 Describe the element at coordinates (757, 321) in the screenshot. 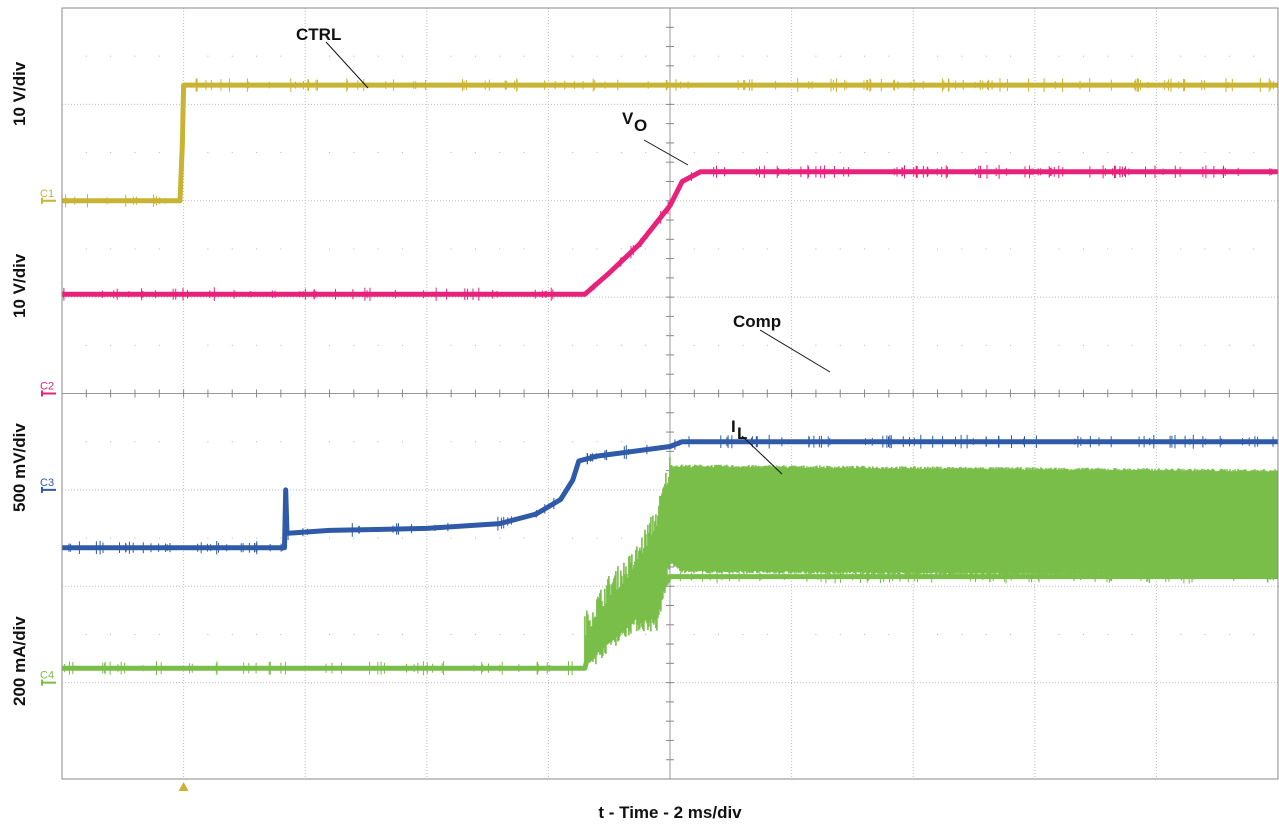

I see `comp-trace-label: Comp` at that location.